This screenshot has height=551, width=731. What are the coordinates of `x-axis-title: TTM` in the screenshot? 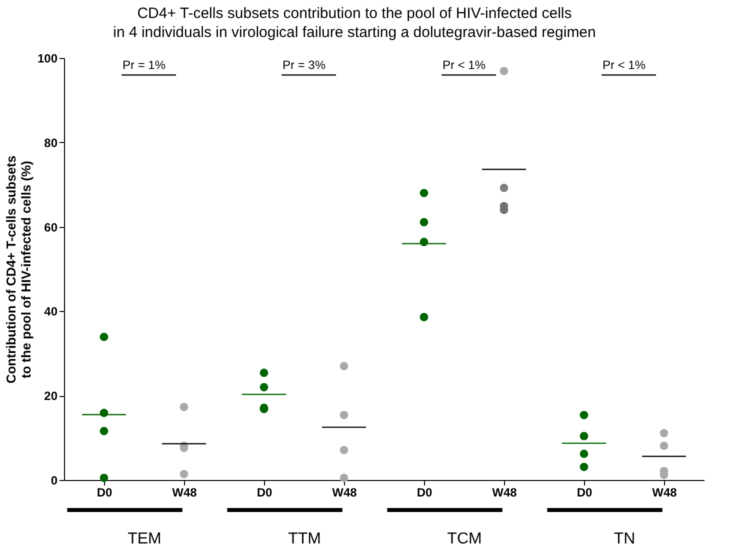 It's located at (304, 539).